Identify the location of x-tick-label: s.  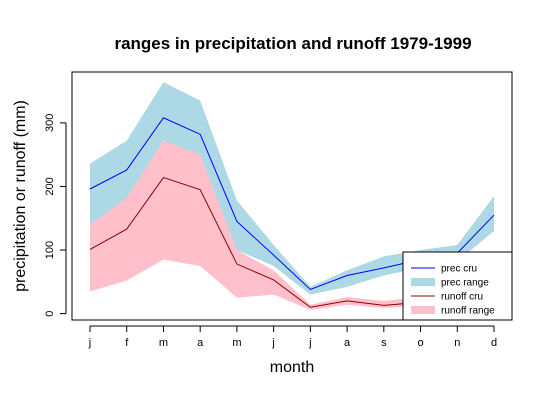
(384, 343).